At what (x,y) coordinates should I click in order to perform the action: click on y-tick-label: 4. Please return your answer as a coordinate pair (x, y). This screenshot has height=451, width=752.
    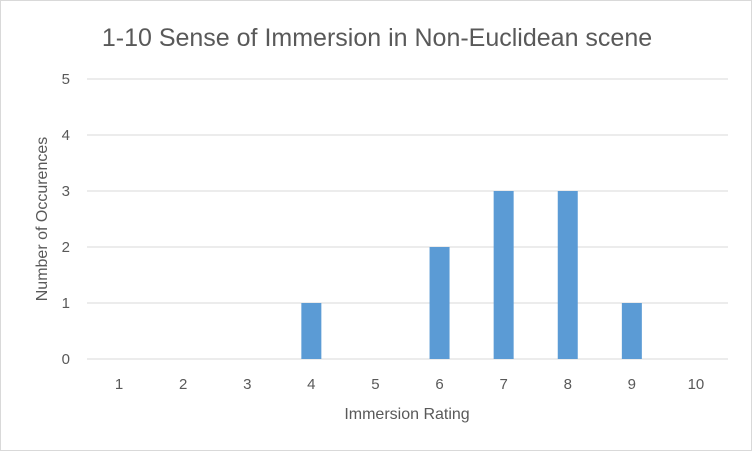
    Looking at the image, I should click on (66, 135).